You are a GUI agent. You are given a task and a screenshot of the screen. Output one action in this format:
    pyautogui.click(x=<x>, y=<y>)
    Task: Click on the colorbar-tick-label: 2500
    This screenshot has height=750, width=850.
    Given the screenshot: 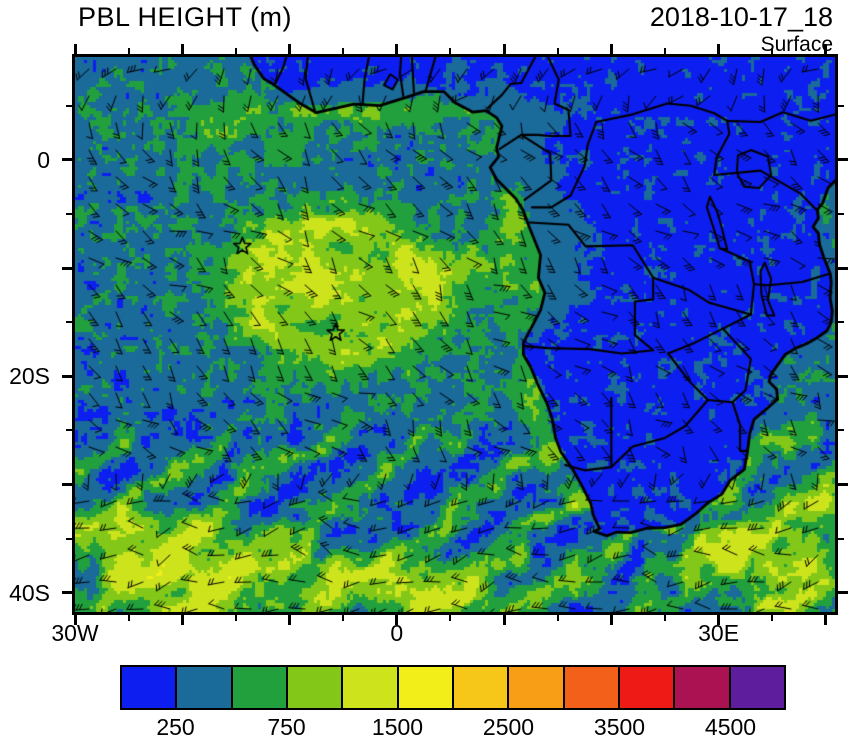 What is the action you would take?
    pyautogui.click(x=508, y=727)
    